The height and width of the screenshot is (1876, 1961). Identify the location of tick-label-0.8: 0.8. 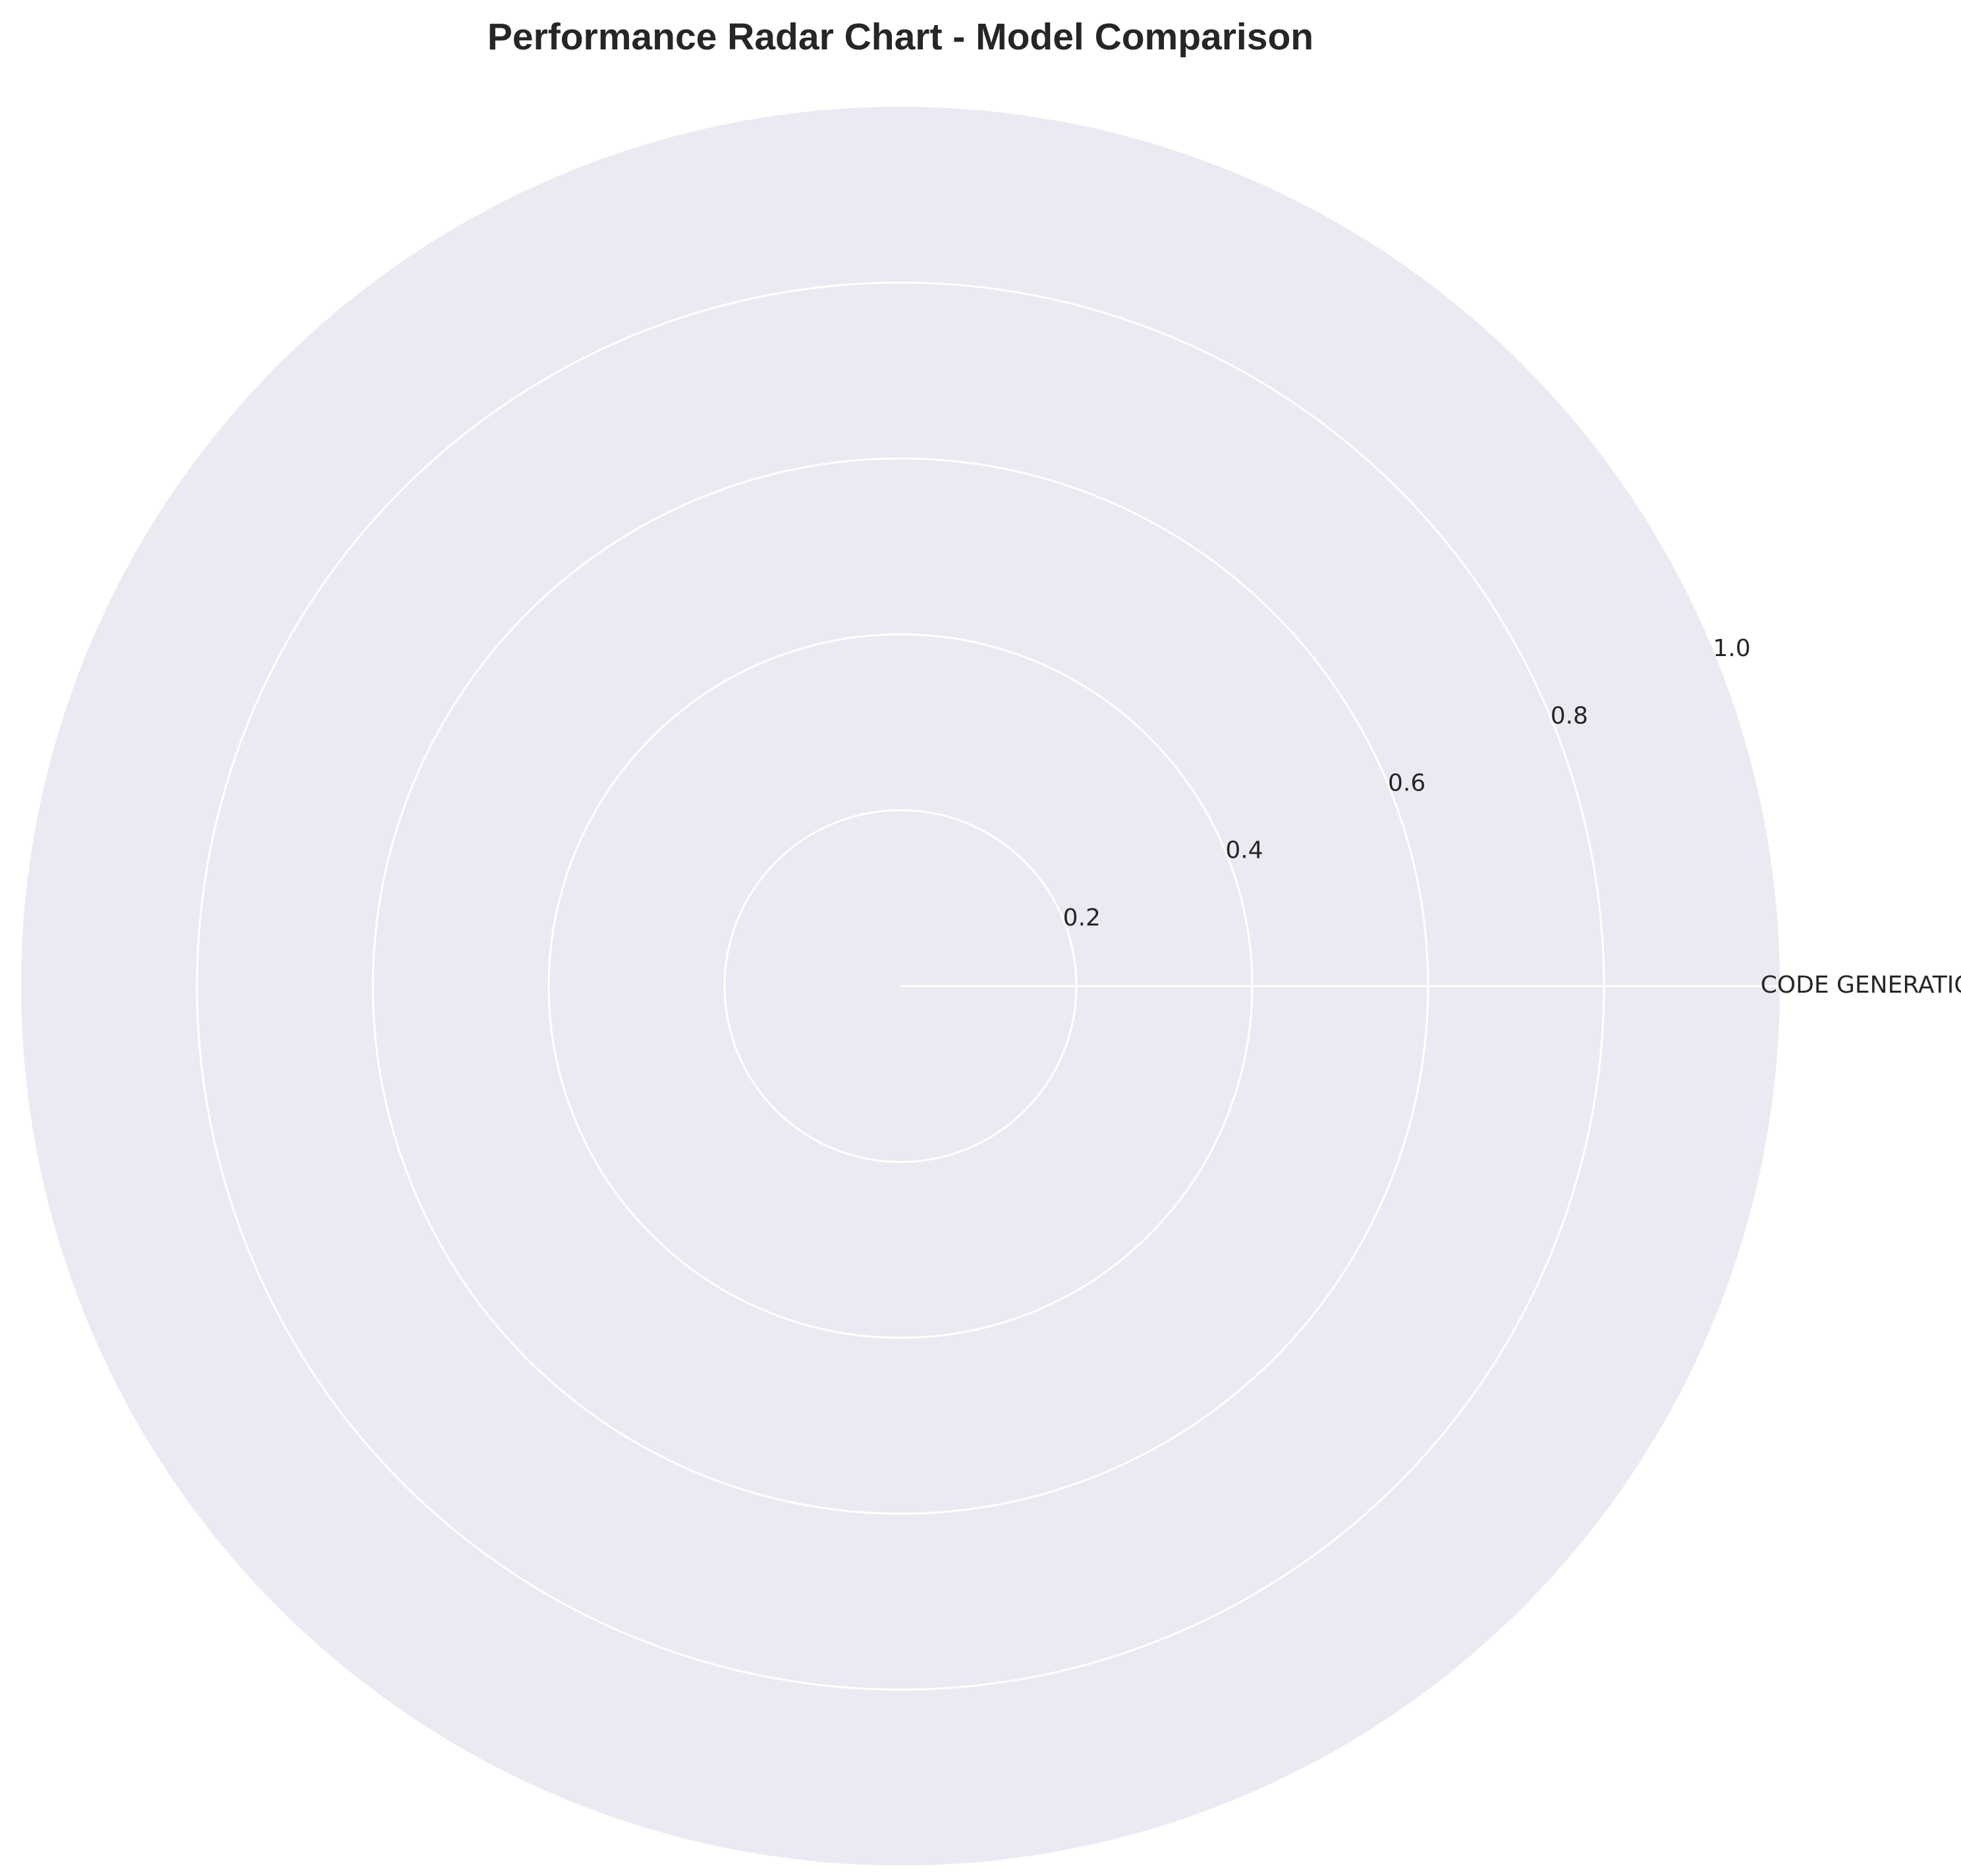
(1569, 715).